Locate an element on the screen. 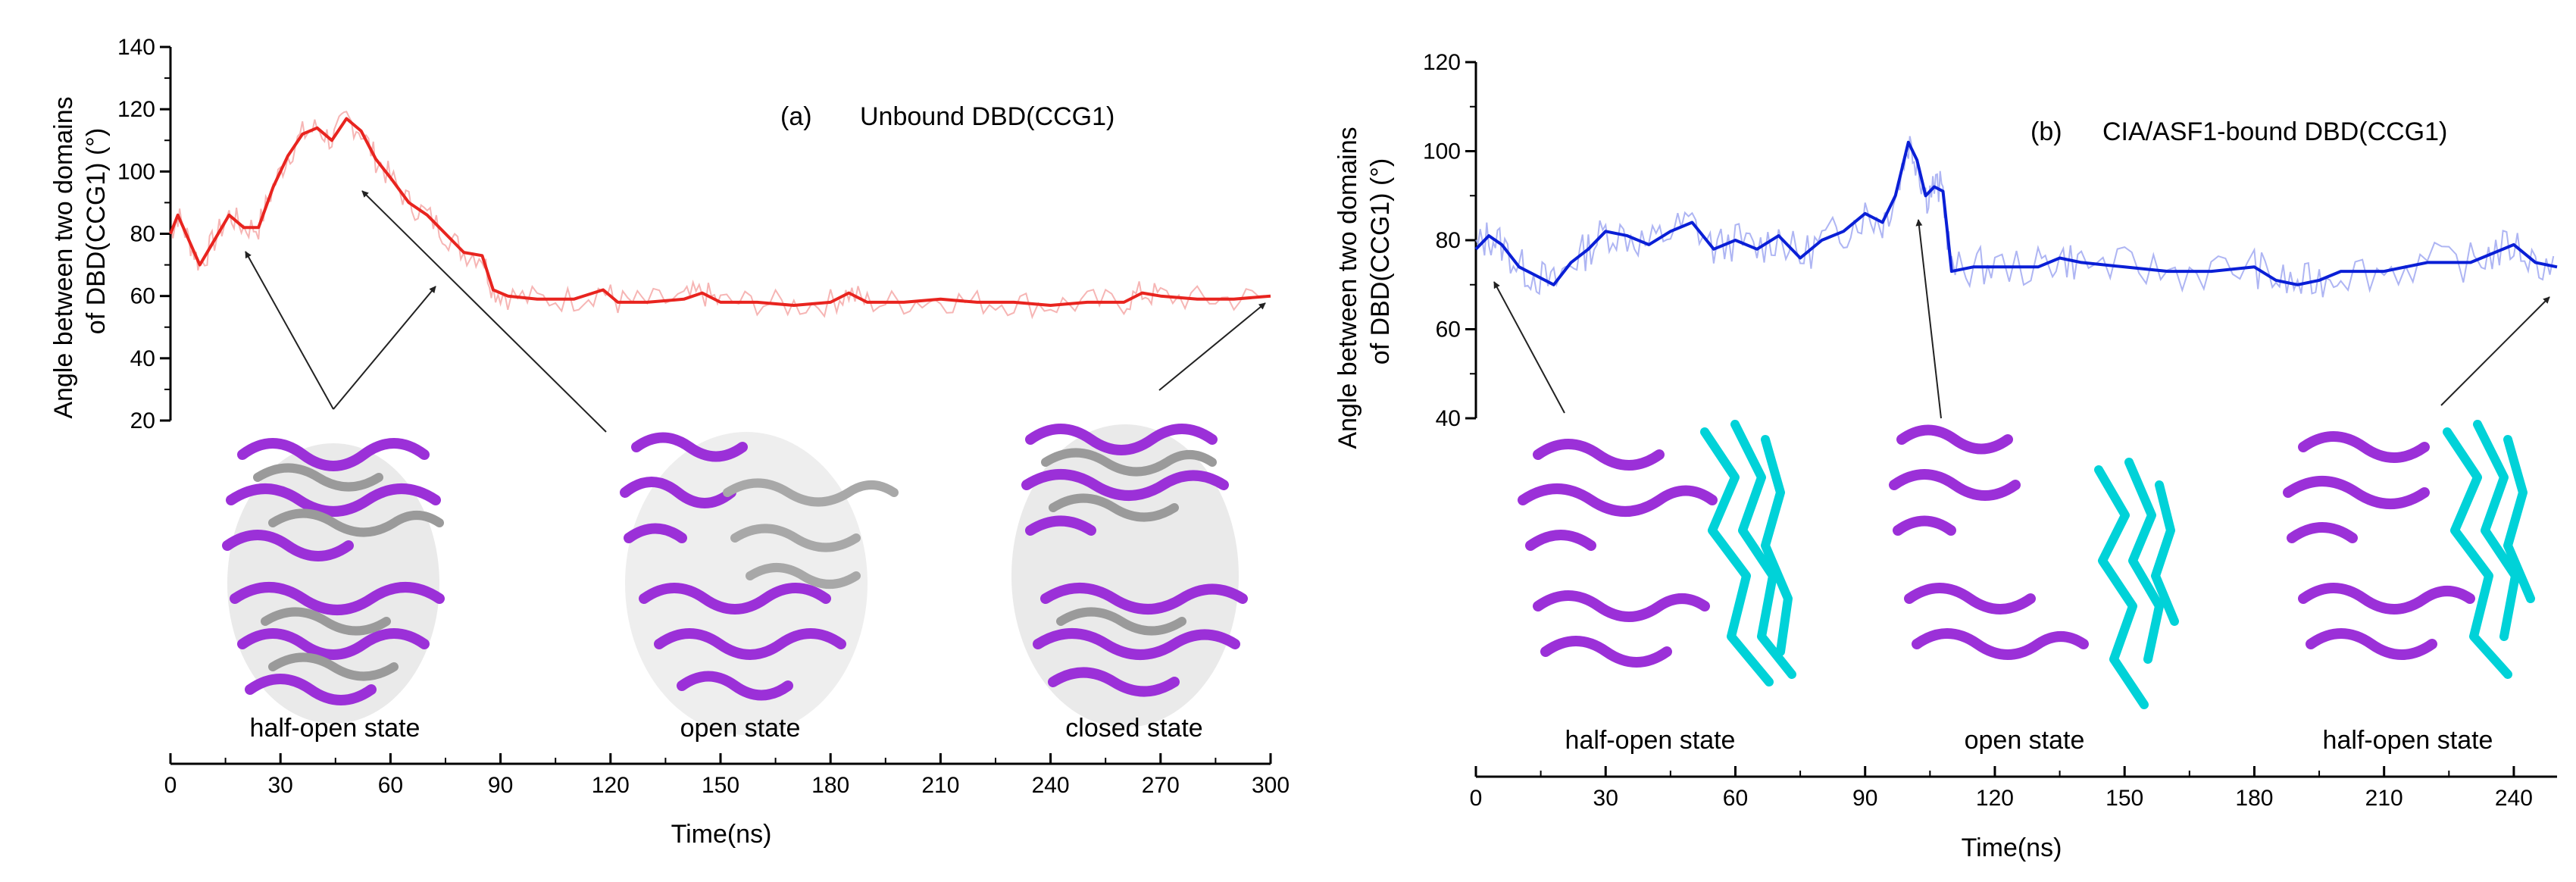  panel-b-y-tick-label: 40 is located at coordinates (1448, 418).